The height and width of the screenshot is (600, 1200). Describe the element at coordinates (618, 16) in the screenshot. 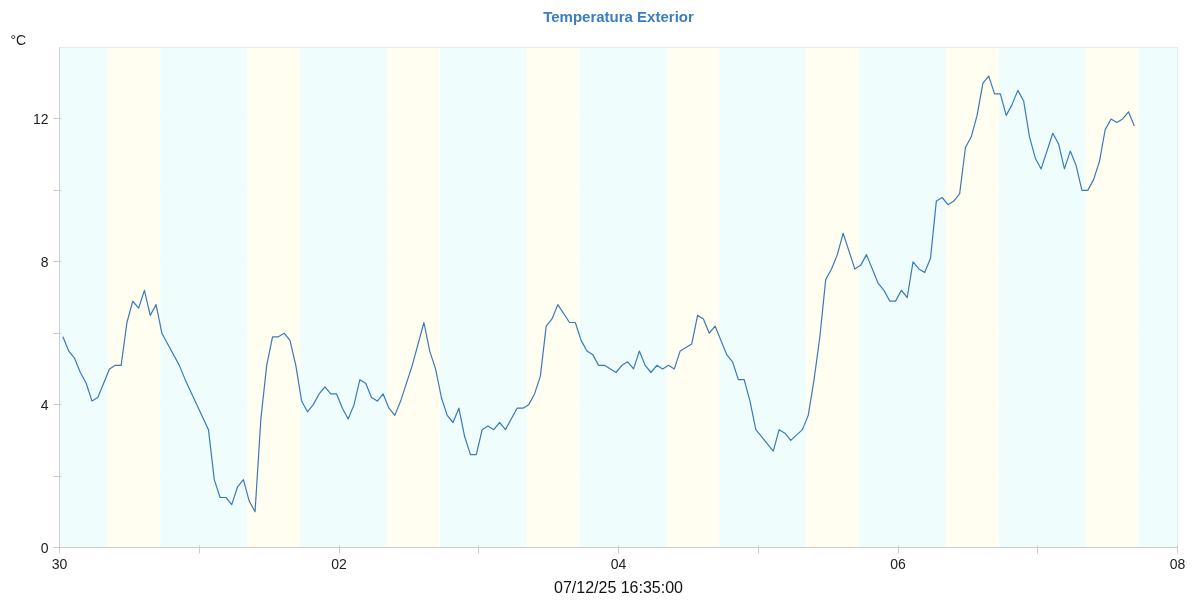

I see `chart-title: Temperatura Exterior` at that location.